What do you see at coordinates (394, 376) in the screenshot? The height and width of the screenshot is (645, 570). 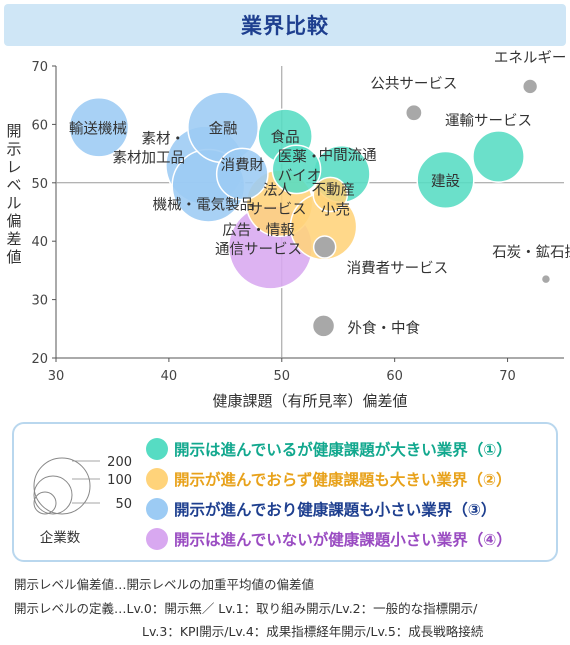 I see `x-tick-label: 60` at bounding box center [394, 376].